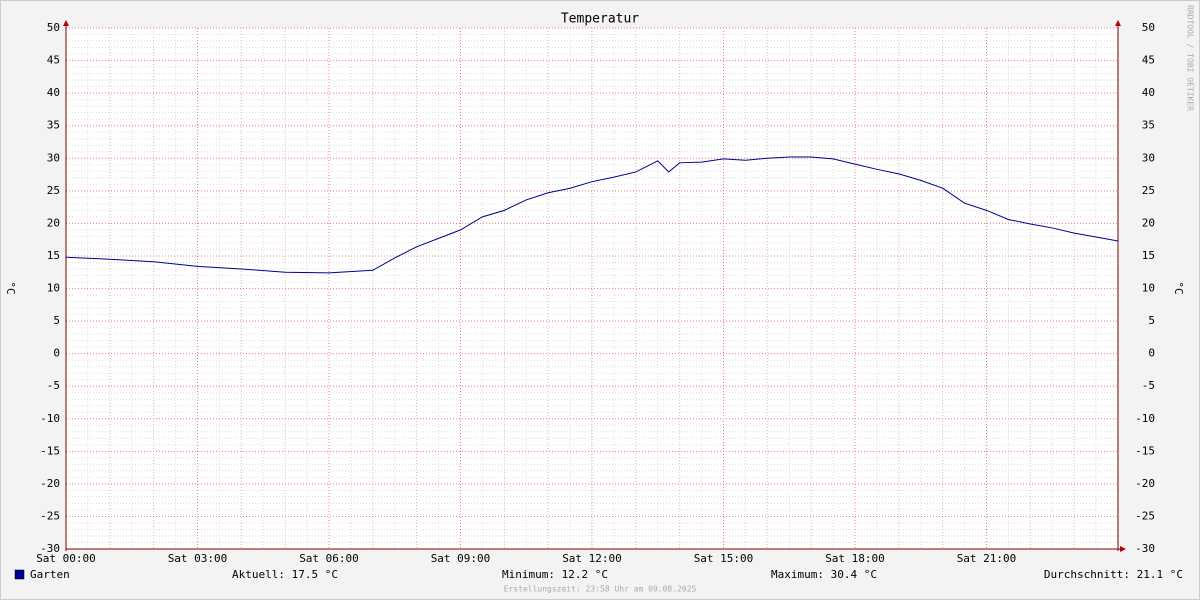  What do you see at coordinates (1178, 287) in the screenshot?
I see `y2-axis-label: °C` at bounding box center [1178, 287].